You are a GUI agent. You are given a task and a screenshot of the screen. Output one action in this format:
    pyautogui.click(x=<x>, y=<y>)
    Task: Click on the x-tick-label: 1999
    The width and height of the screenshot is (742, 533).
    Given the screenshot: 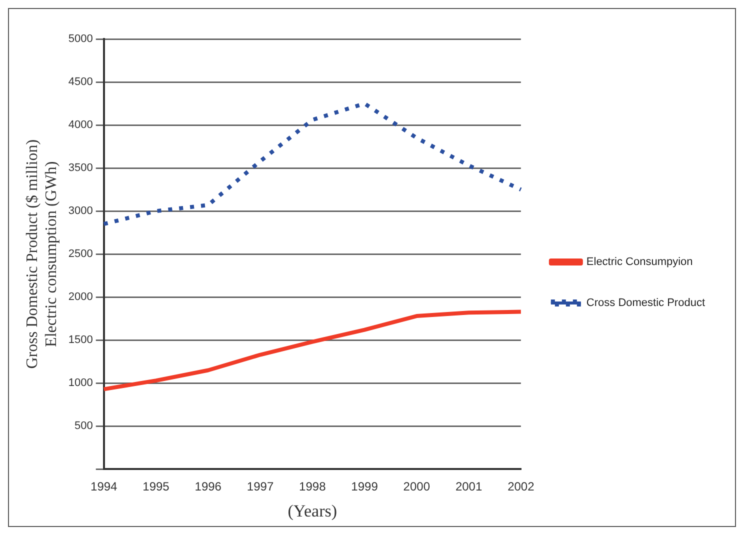 What is the action you would take?
    pyautogui.click(x=364, y=487)
    